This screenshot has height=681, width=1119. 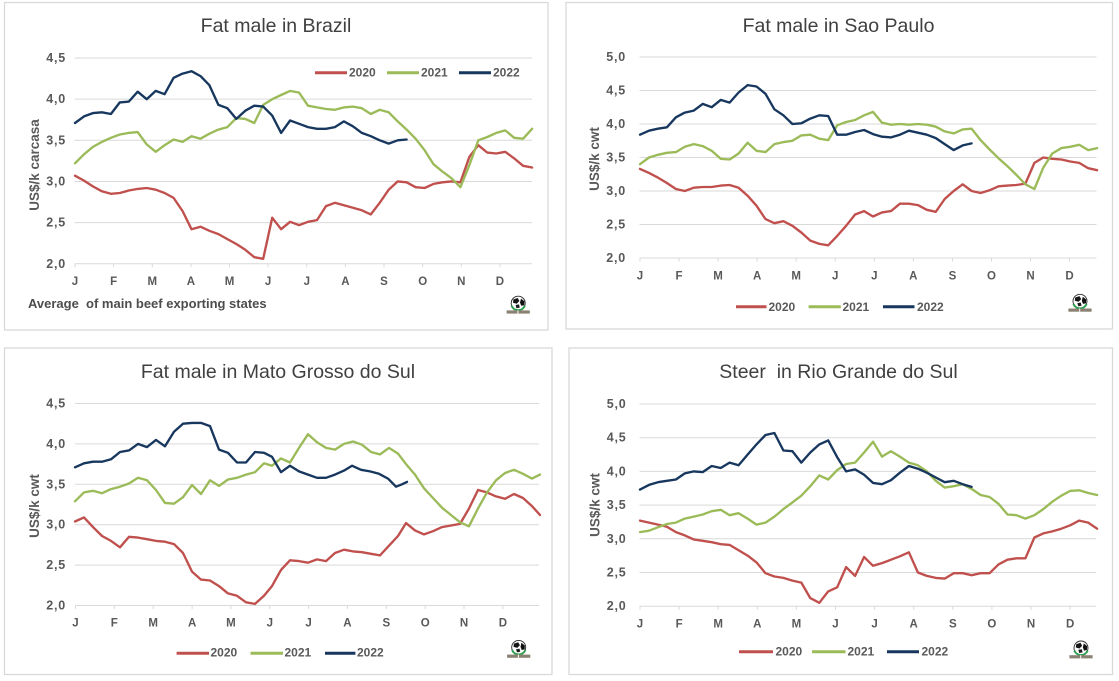 What do you see at coordinates (276, 26) in the screenshot?
I see `svg-text: Fat male in Brazil` at bounding box center [276, 26].